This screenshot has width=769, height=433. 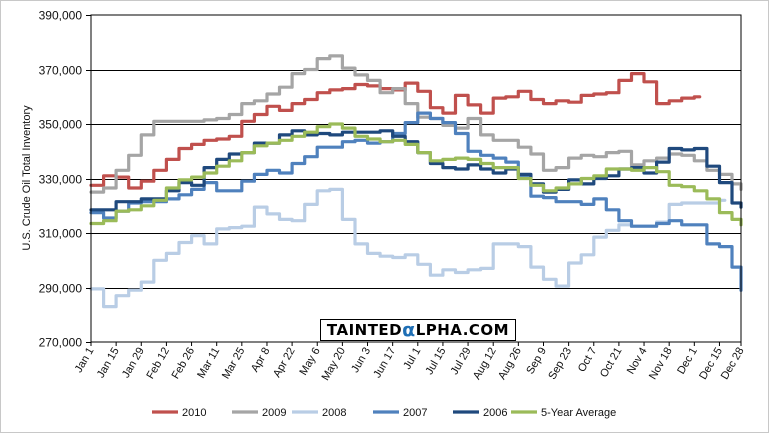 I want to click on y-tick-label: 350,000, so click(x=61, y=125).